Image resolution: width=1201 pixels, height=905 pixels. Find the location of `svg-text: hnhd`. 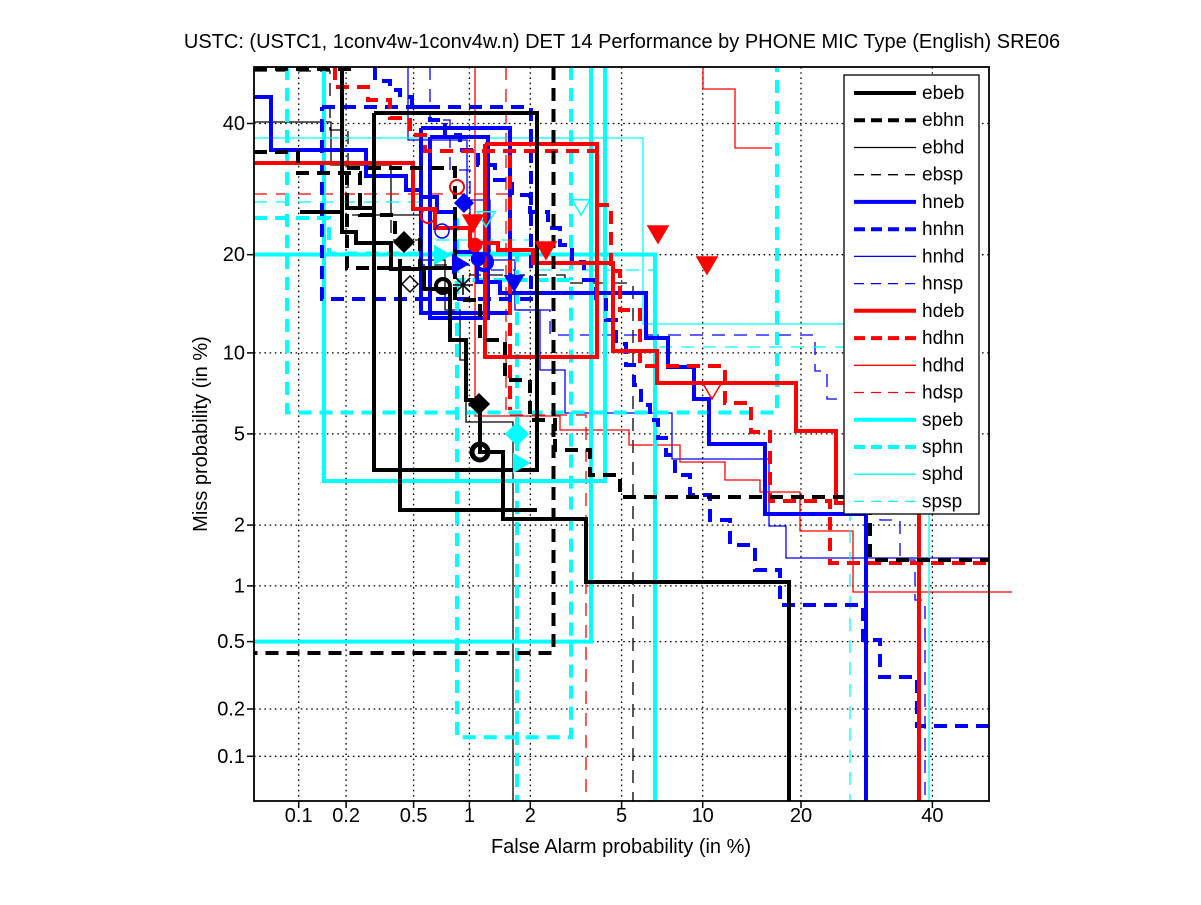

svg-text: hnhd is located at coordinates (943, 256).